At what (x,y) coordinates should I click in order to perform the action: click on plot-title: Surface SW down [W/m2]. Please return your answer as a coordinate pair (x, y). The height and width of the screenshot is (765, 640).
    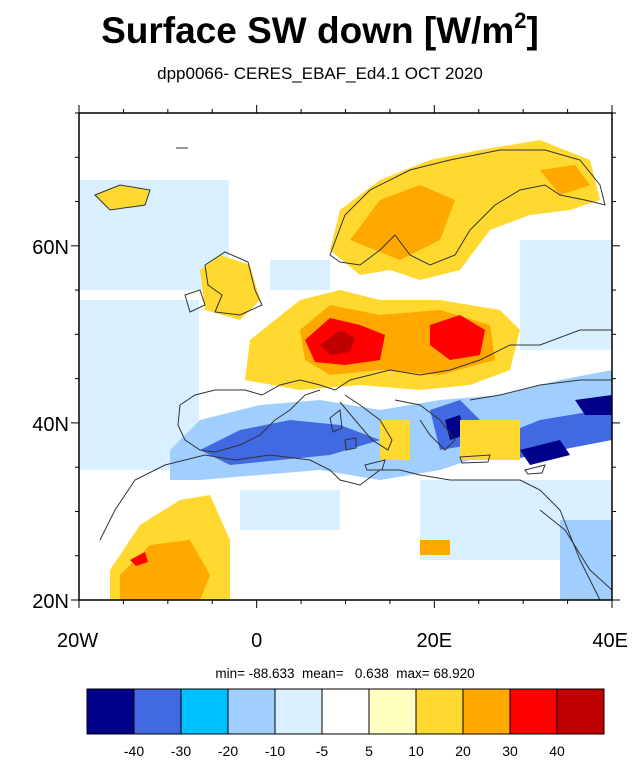
    Looking at the image, I should click on (320, 30).